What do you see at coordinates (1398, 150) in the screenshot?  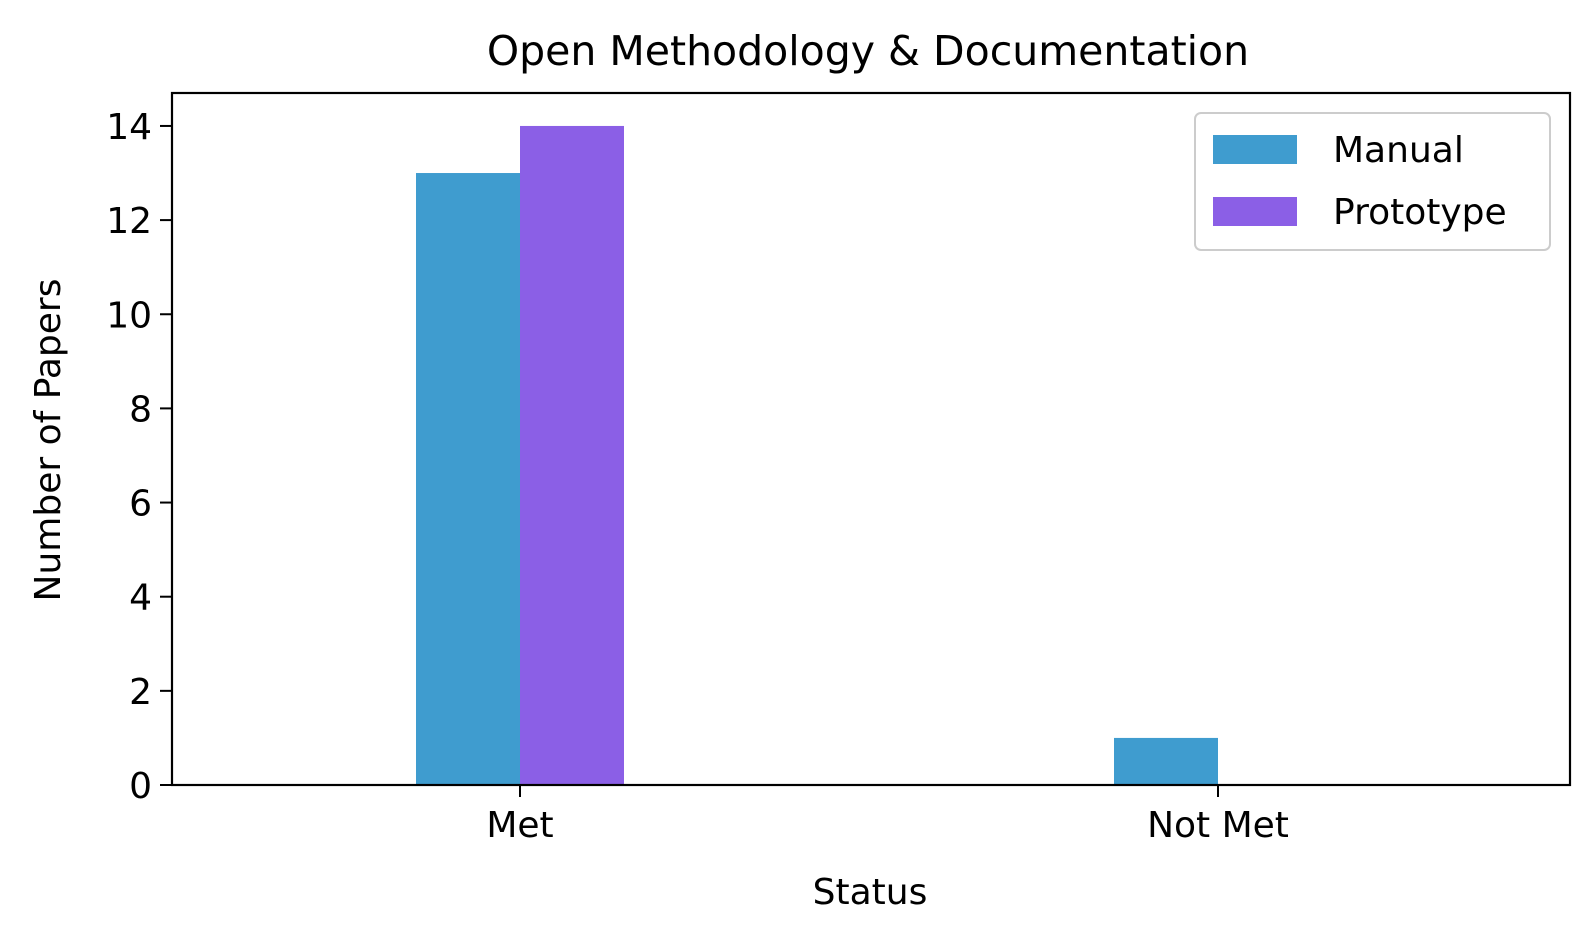 I see `legend-label-manual: Manual` at bounding box center [1398, 150].